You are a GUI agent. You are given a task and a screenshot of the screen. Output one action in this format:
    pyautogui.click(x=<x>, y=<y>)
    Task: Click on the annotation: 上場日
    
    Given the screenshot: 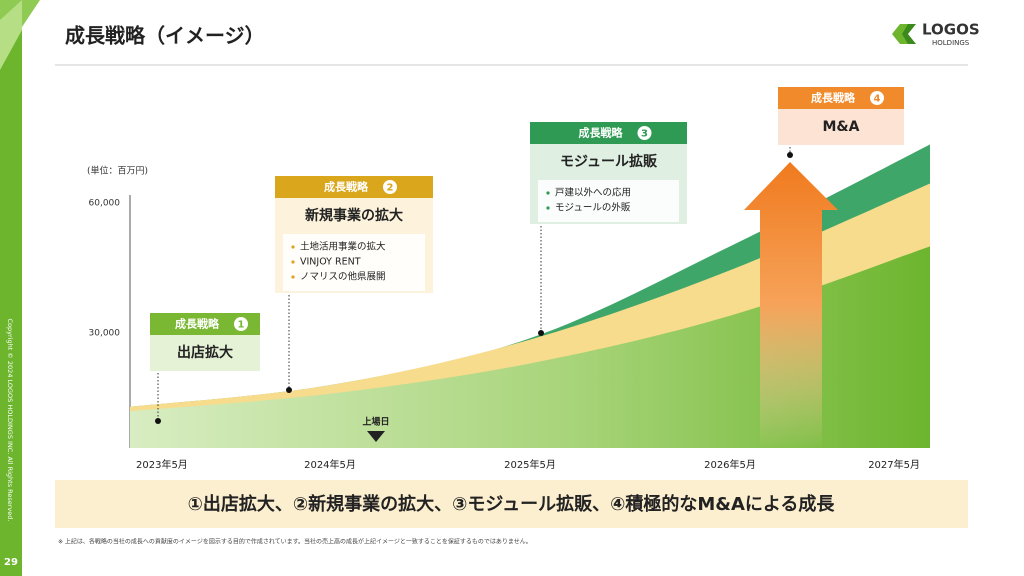 What is the action you would take?
    pyautogui.click(x=375, y=422)
    